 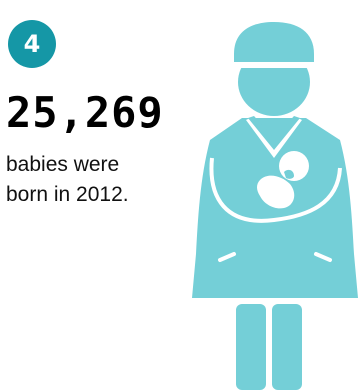 What do you see at coordinates (274, 42) in the screenshot?
I see `nurse-cap-icon` at bounding box center [274, 42].